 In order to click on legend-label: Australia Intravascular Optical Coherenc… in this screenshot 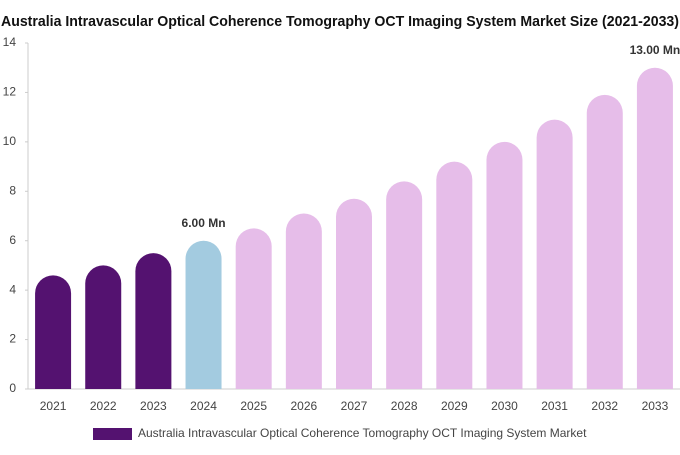, I will do `click(362, 433)`.